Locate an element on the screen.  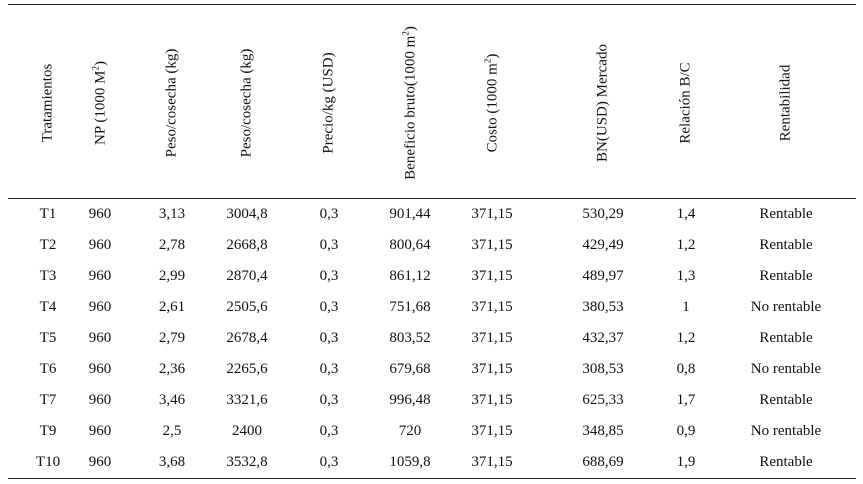
column-header: NP (1000 M2) is located at coordinates (100, 102).